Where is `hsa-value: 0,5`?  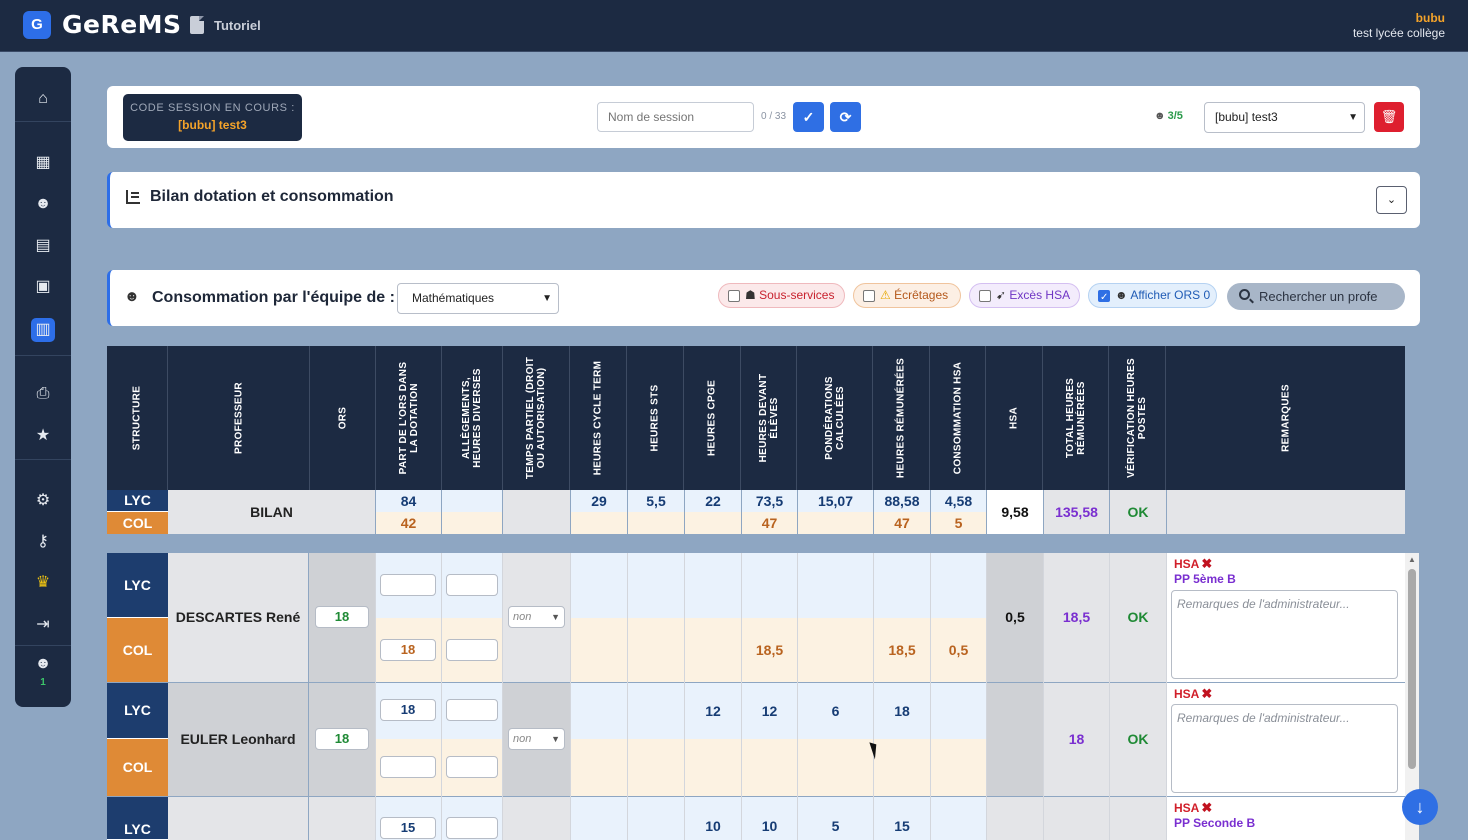 hsa-value: 0,5 is located at coordinates (1015, 617).